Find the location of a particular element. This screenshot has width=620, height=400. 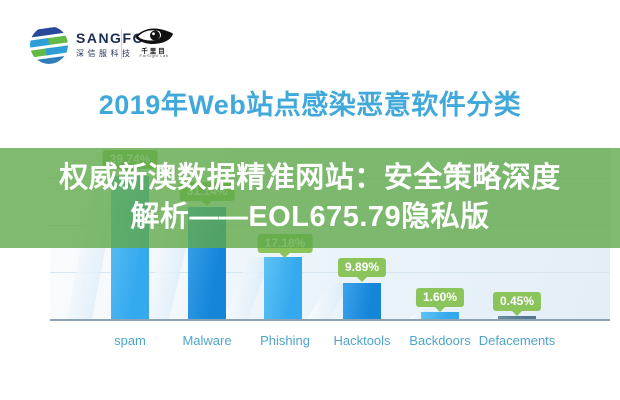

bar-defacements is located at coordinates (517, 317).